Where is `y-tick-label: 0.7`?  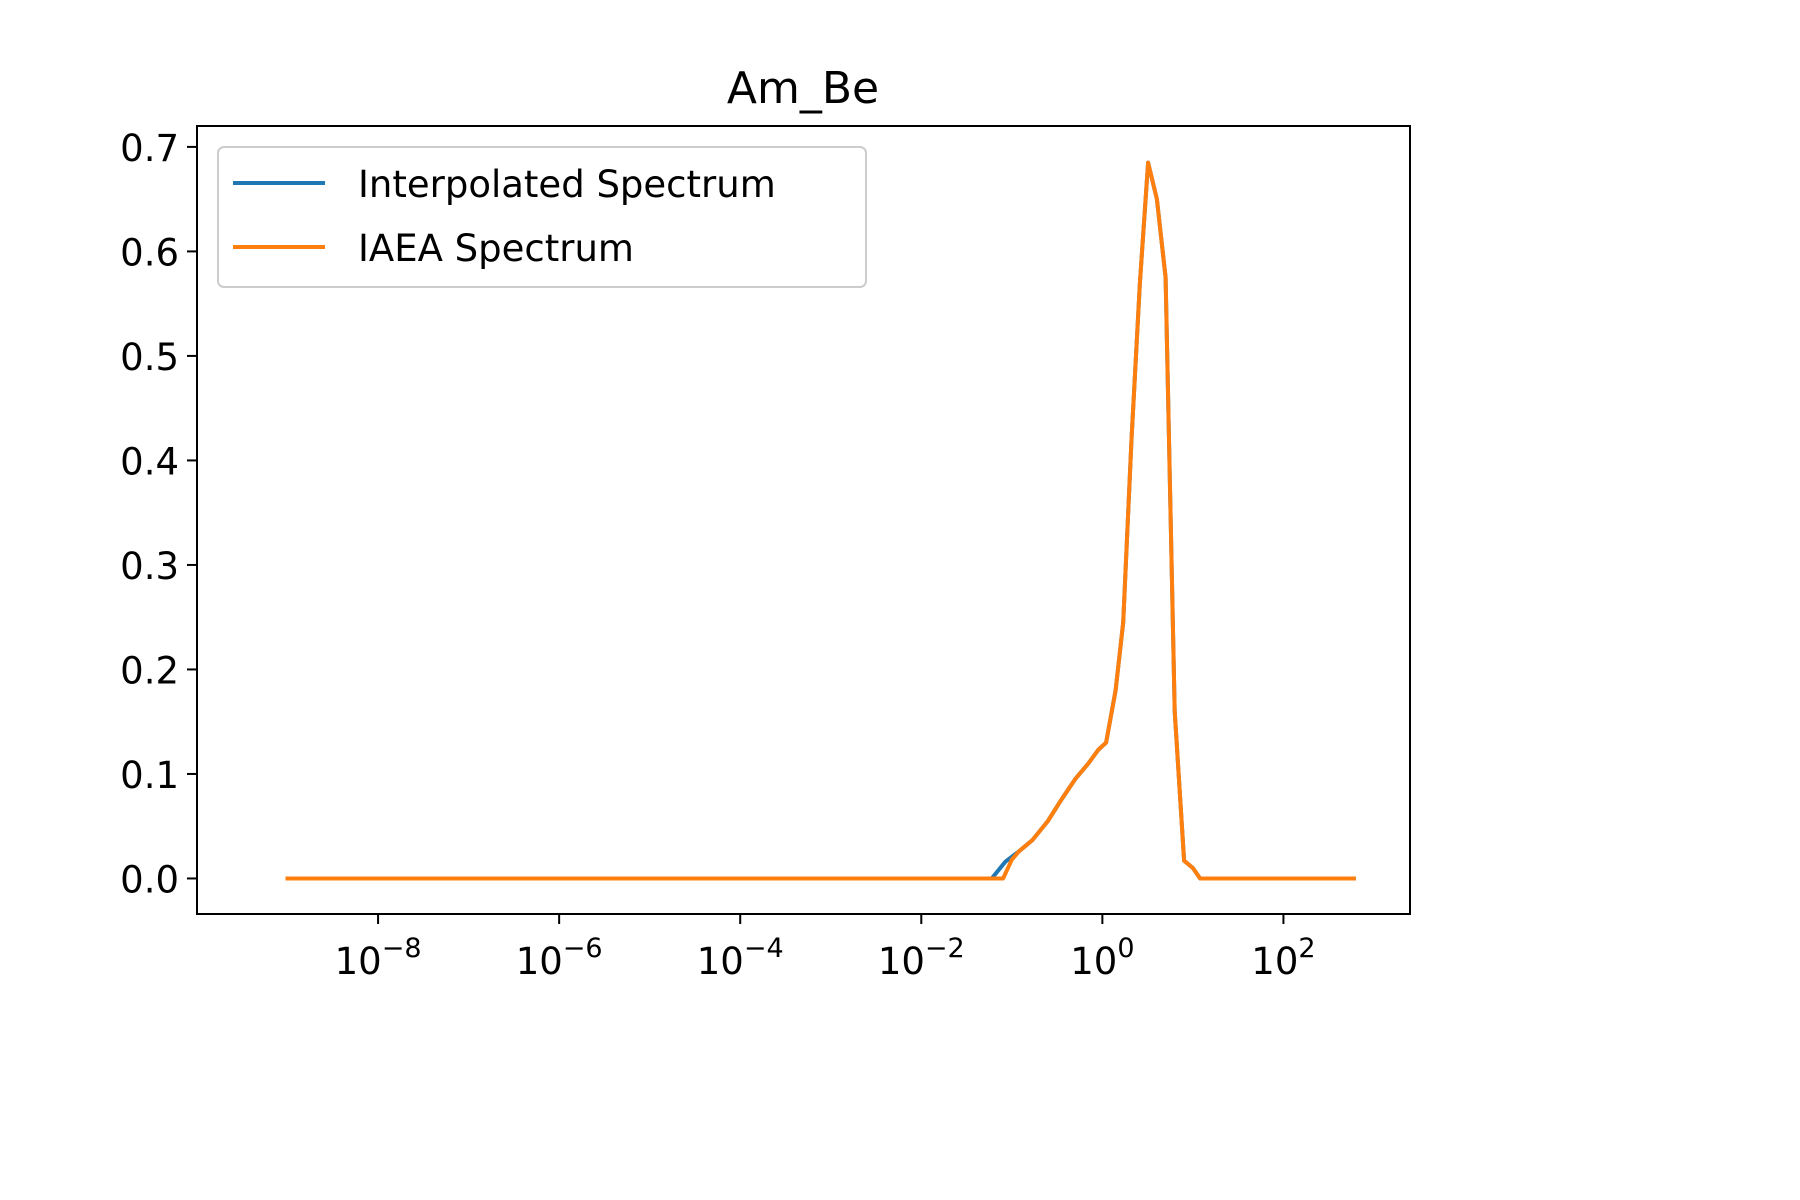 y-tick-label: 0.7 is located at coordinates (149, 148).